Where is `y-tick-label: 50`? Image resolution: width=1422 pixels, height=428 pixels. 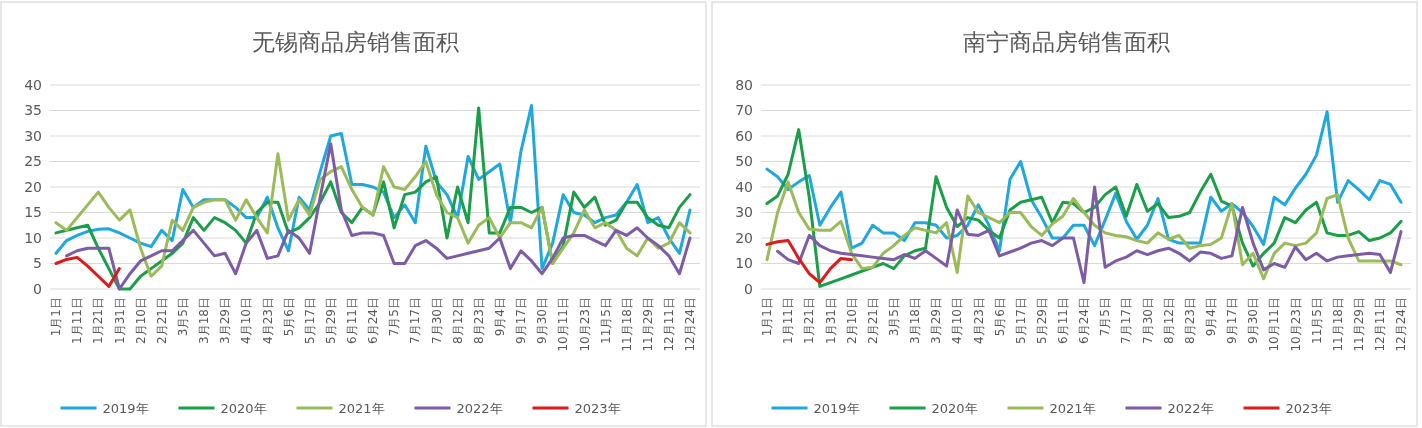 y-tick-label: 50 is located at coordinates (744, 161).